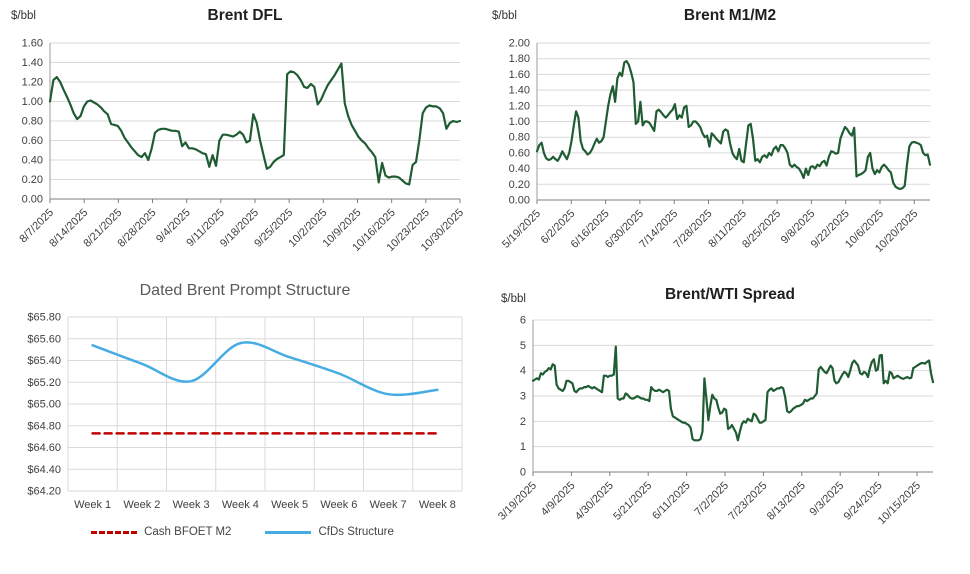 Image resolution: width=970 pixels, height=574 pixels. I want to click on svg-text: Week 2, so click(141, 505).